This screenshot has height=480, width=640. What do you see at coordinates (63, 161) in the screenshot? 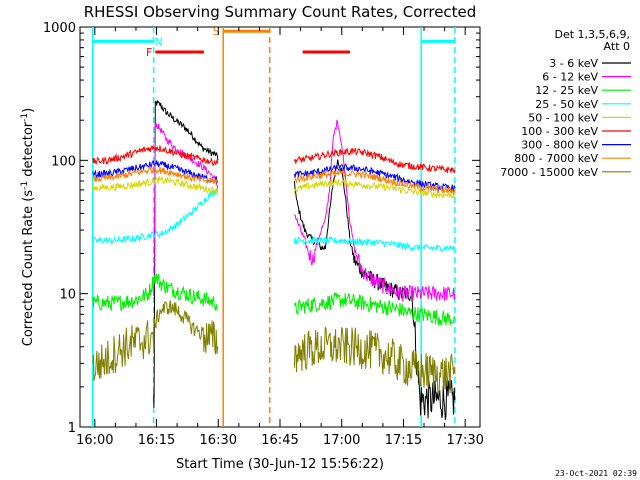
I see `y-tick-label-2: 100` at bounding box center [63, 161].